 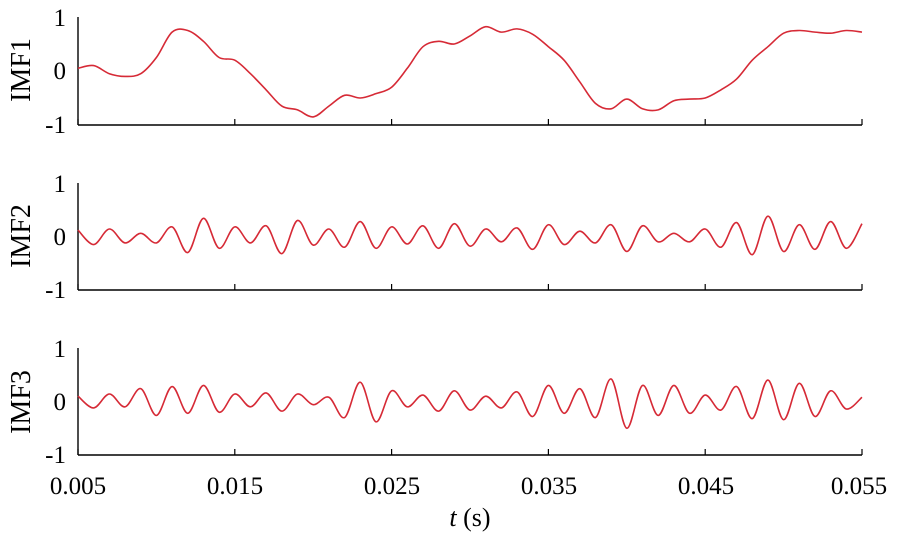 I want to click on panel-ylabel: IMF2, so click(x=21, y=236).